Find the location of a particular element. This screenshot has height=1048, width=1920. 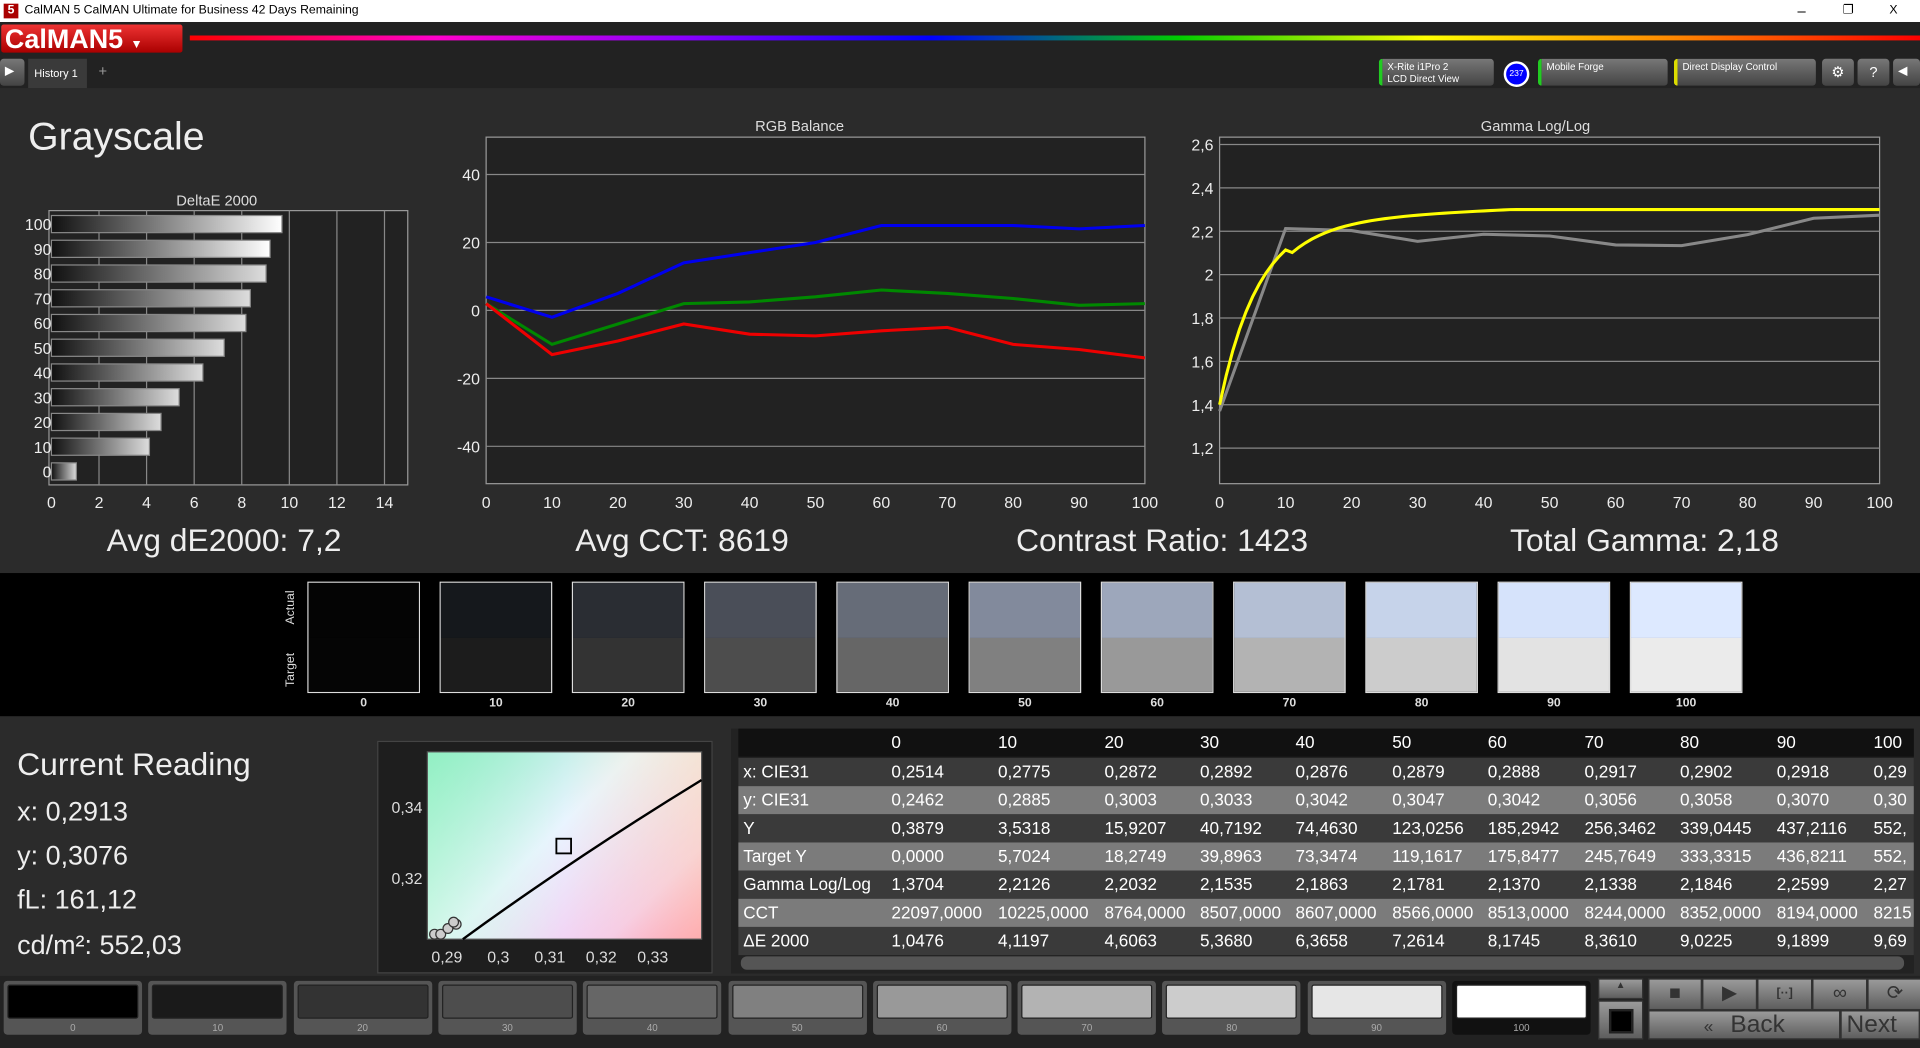

add-tab-button: + is located at coordinates (103, 71).